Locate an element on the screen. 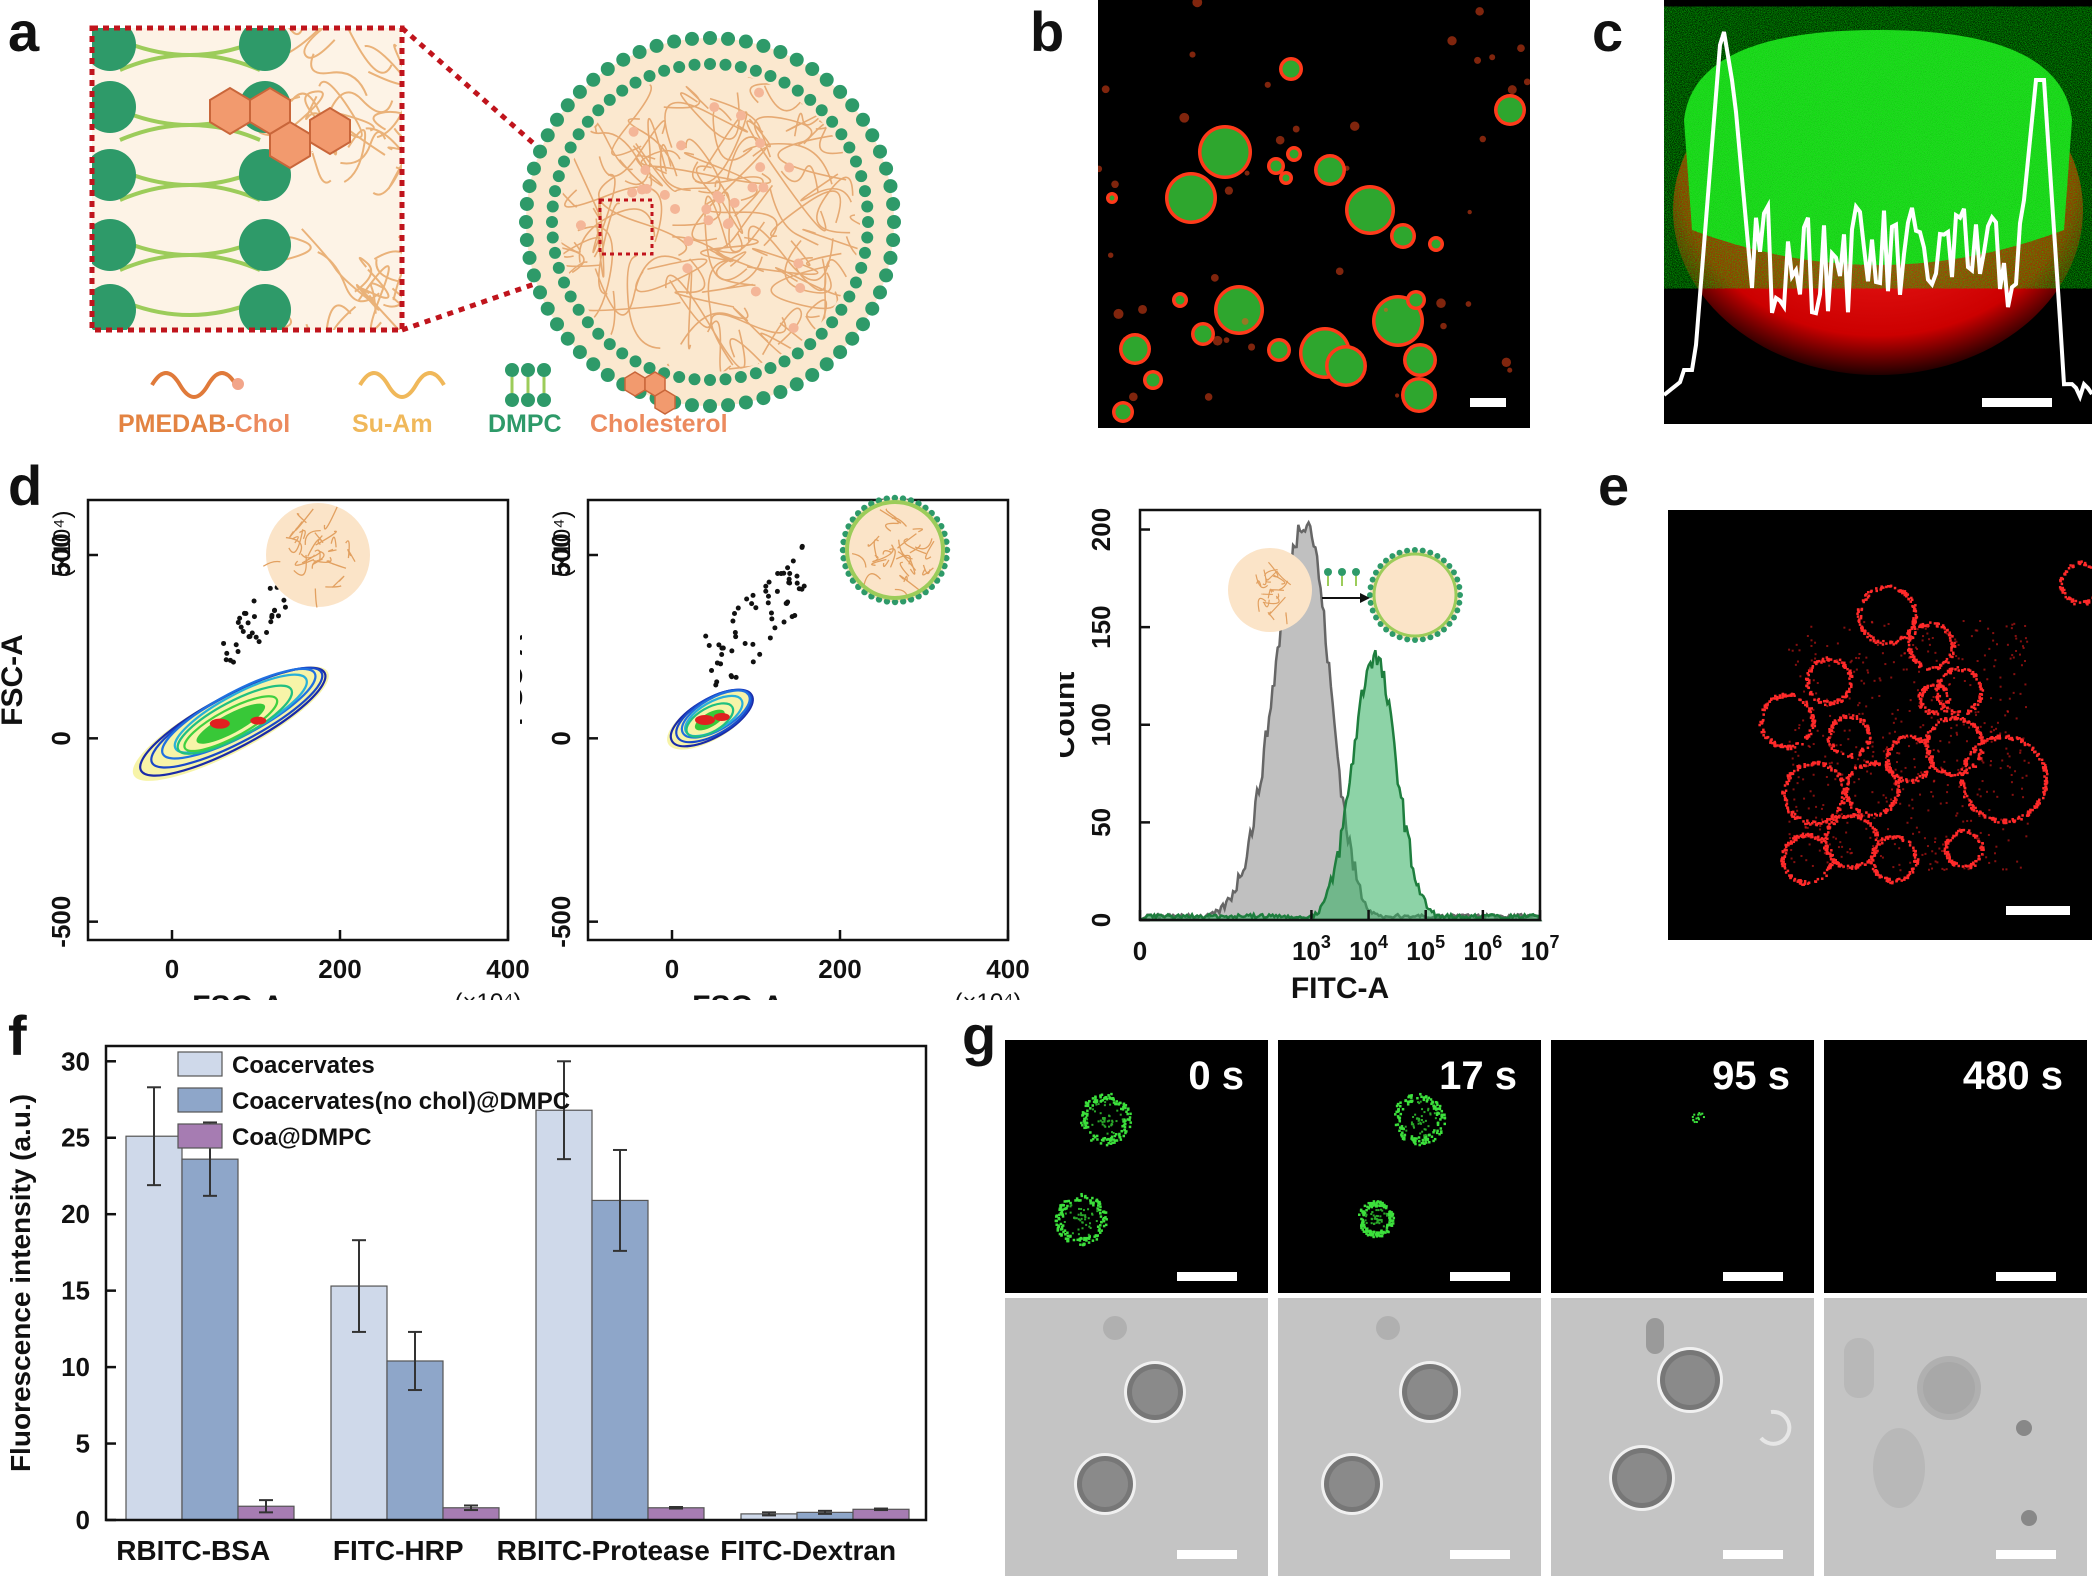 The height and width of the screenshot is (1586, 2092). flow-contour-plot-coacervates: 0 200 400 -500 0 500 FSC-A (×10⁴) FSC-A (×10⁴) is located at coordinates (265, 749).